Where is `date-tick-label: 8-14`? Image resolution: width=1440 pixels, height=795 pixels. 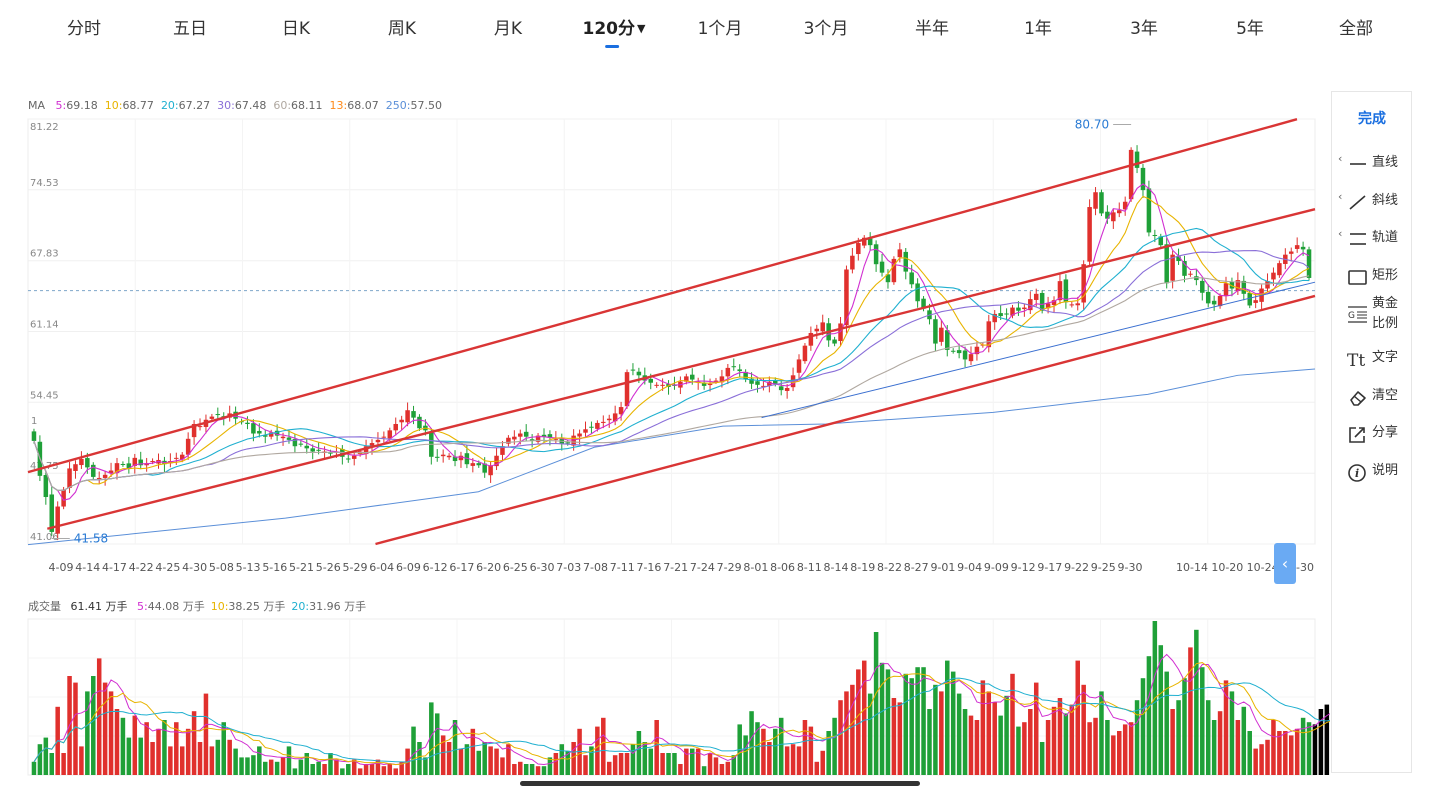
date-tick-label: 8-14 is located at coordinates (836, 567).